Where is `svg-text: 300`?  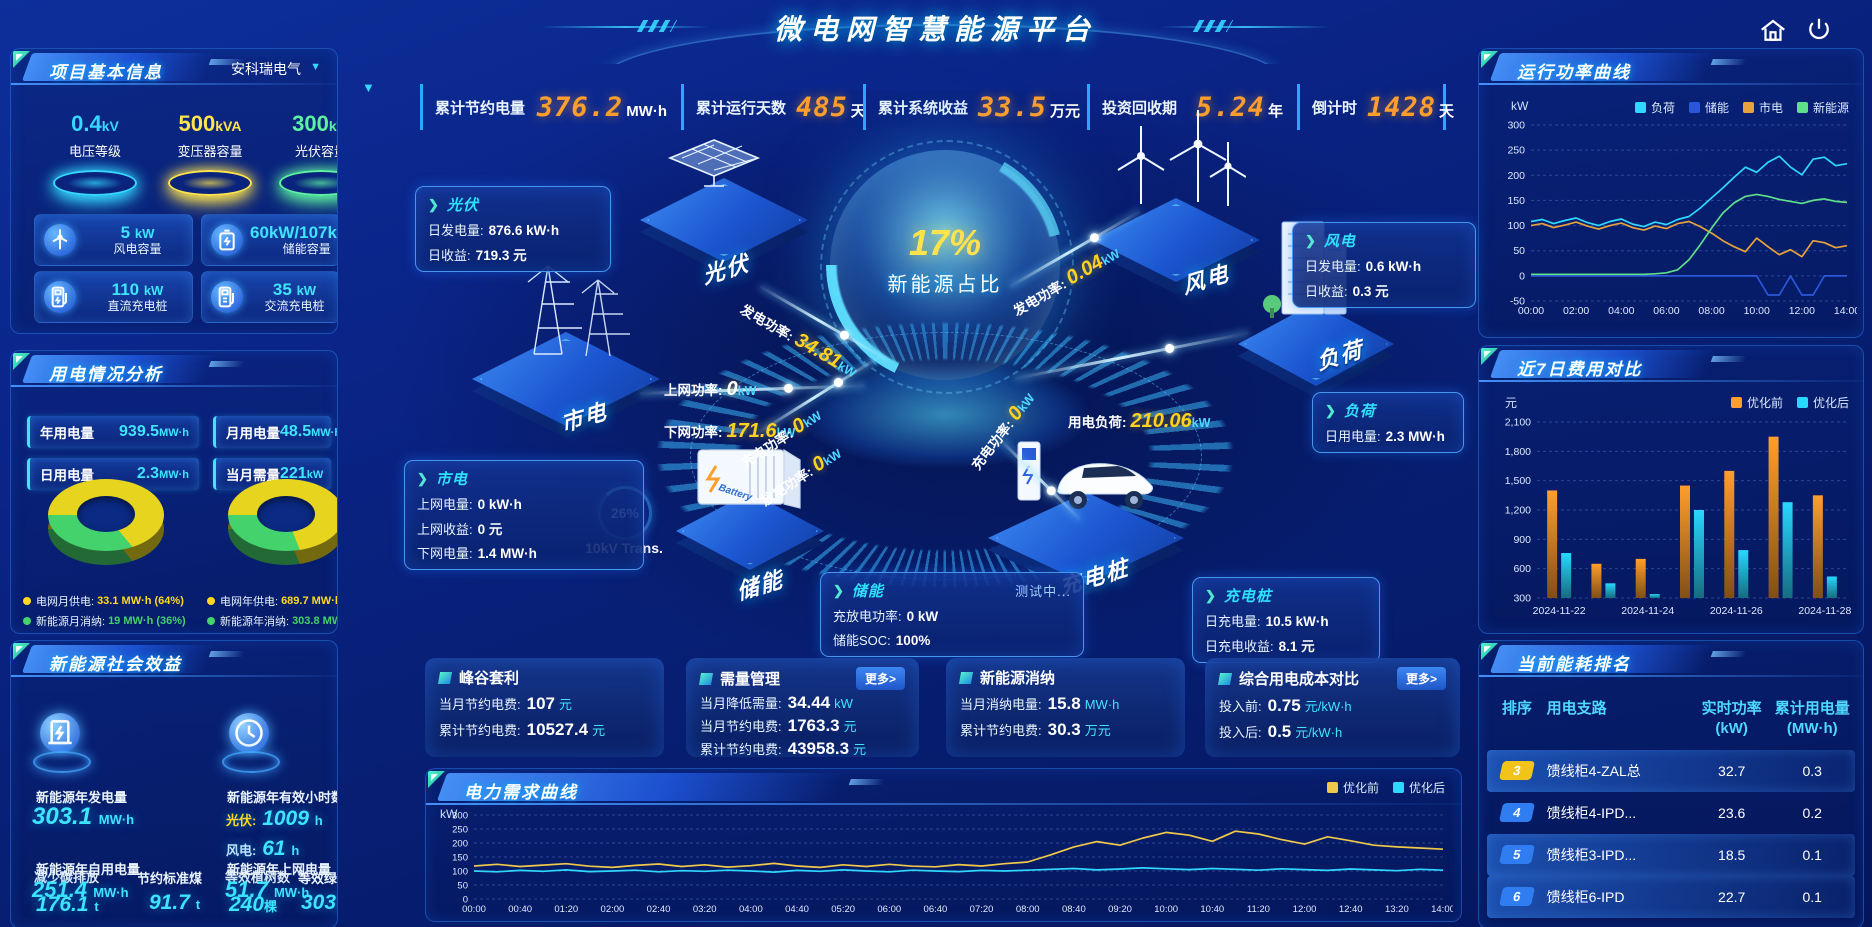
svg-text: 300 is located at coordinates (1516, 126).